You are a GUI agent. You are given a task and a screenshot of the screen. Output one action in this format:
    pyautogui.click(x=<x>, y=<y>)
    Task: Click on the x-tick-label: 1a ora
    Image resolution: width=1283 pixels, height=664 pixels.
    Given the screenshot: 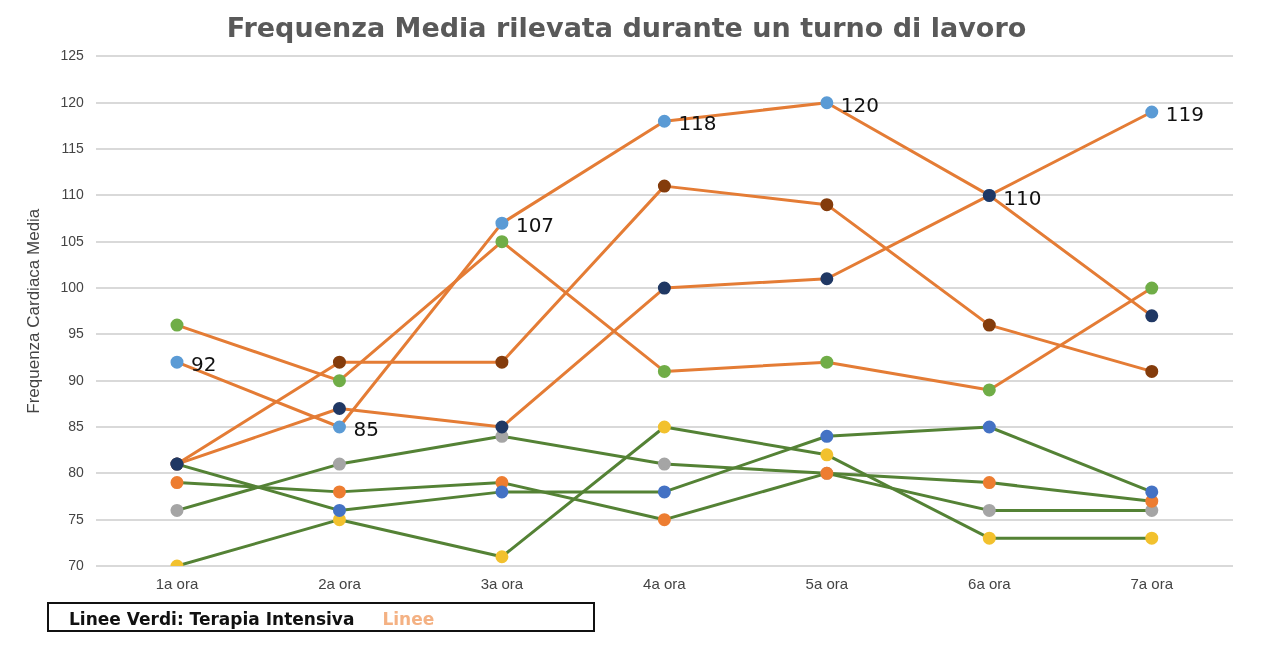 What is the action you would take?
    pyautogui.click(x=177, y=584)
    